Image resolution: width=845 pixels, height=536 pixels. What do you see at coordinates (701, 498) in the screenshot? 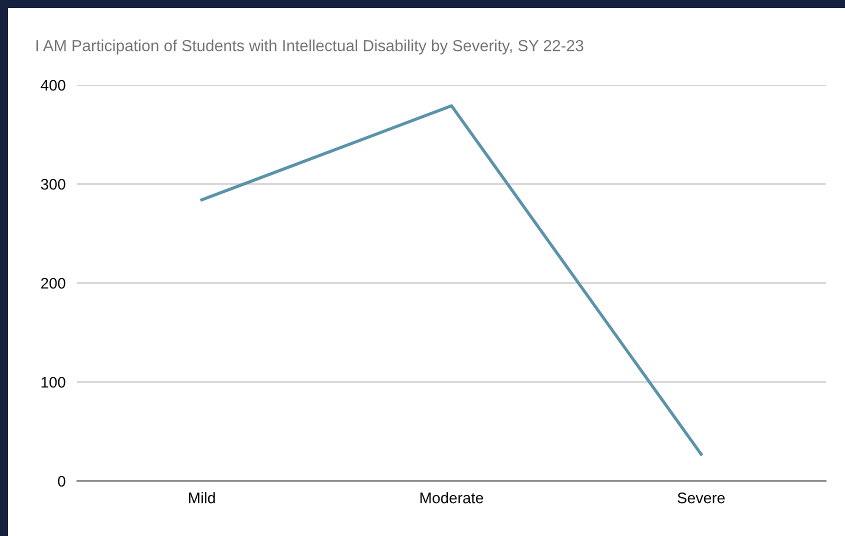
I see `x-tick-label: Severe` at bounding box center [701, 498].